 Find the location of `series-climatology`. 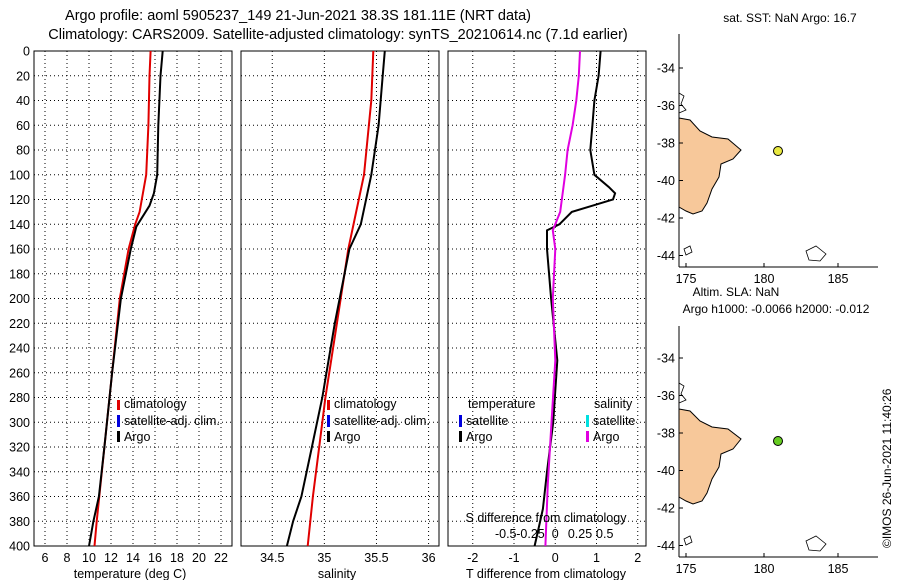

series-climatology is located at coordinates (340, 298).